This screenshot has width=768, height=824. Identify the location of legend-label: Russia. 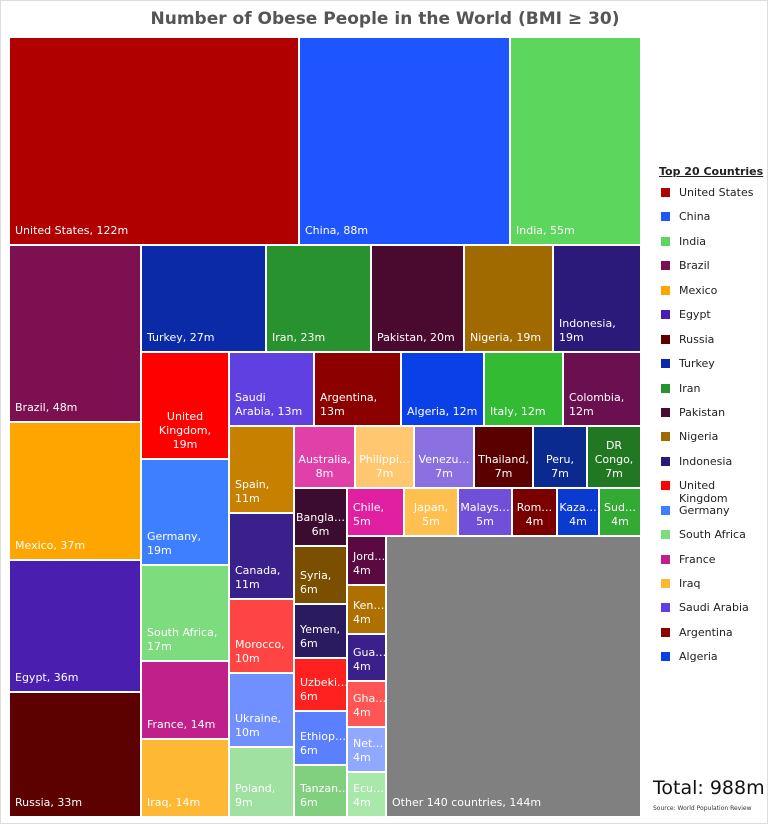
(697, 339).